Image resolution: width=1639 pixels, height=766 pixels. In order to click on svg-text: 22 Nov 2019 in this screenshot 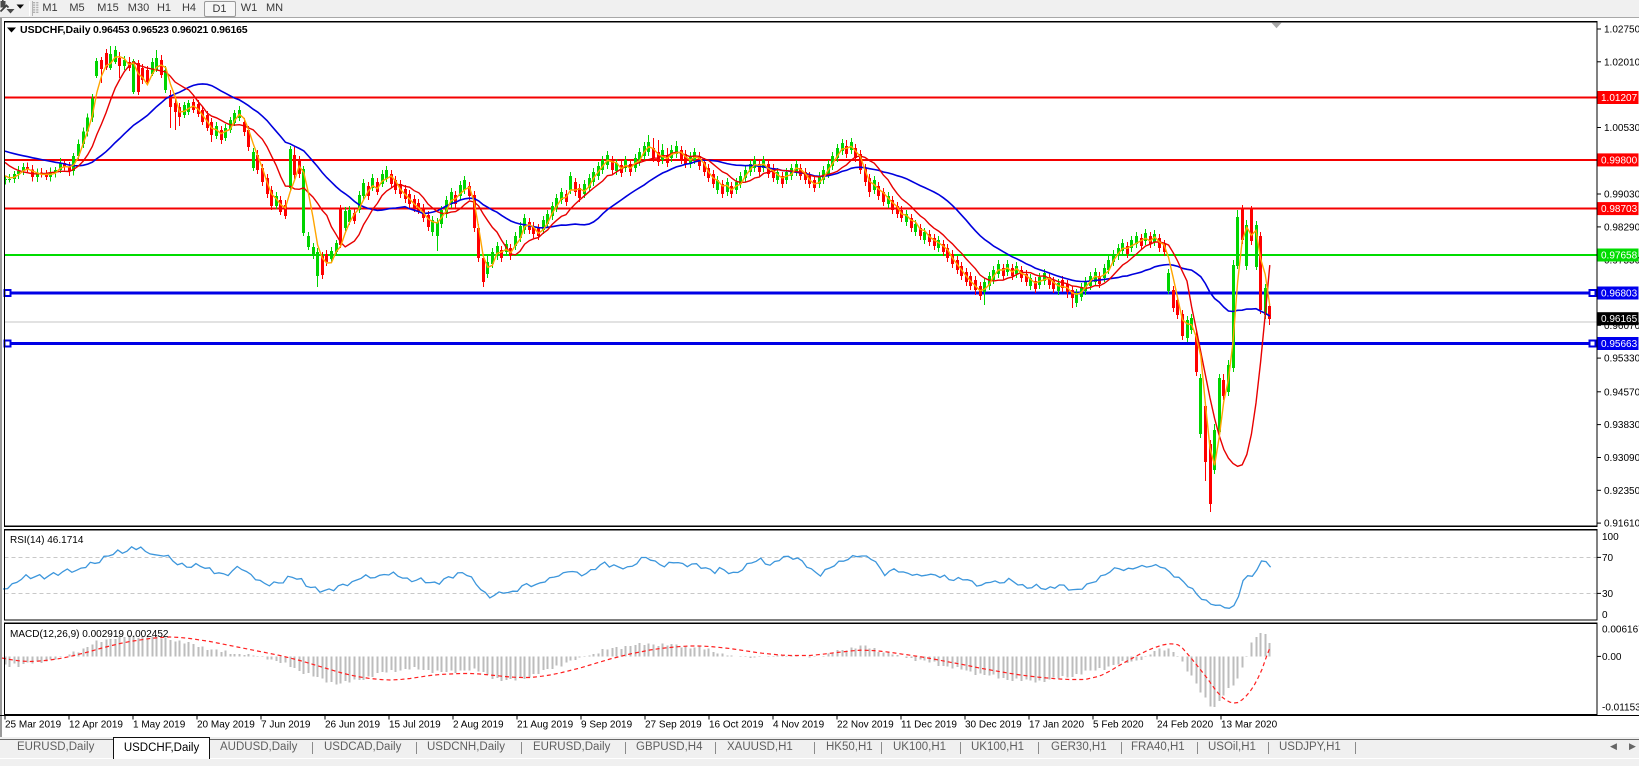, I will do `click(865, 725)`.